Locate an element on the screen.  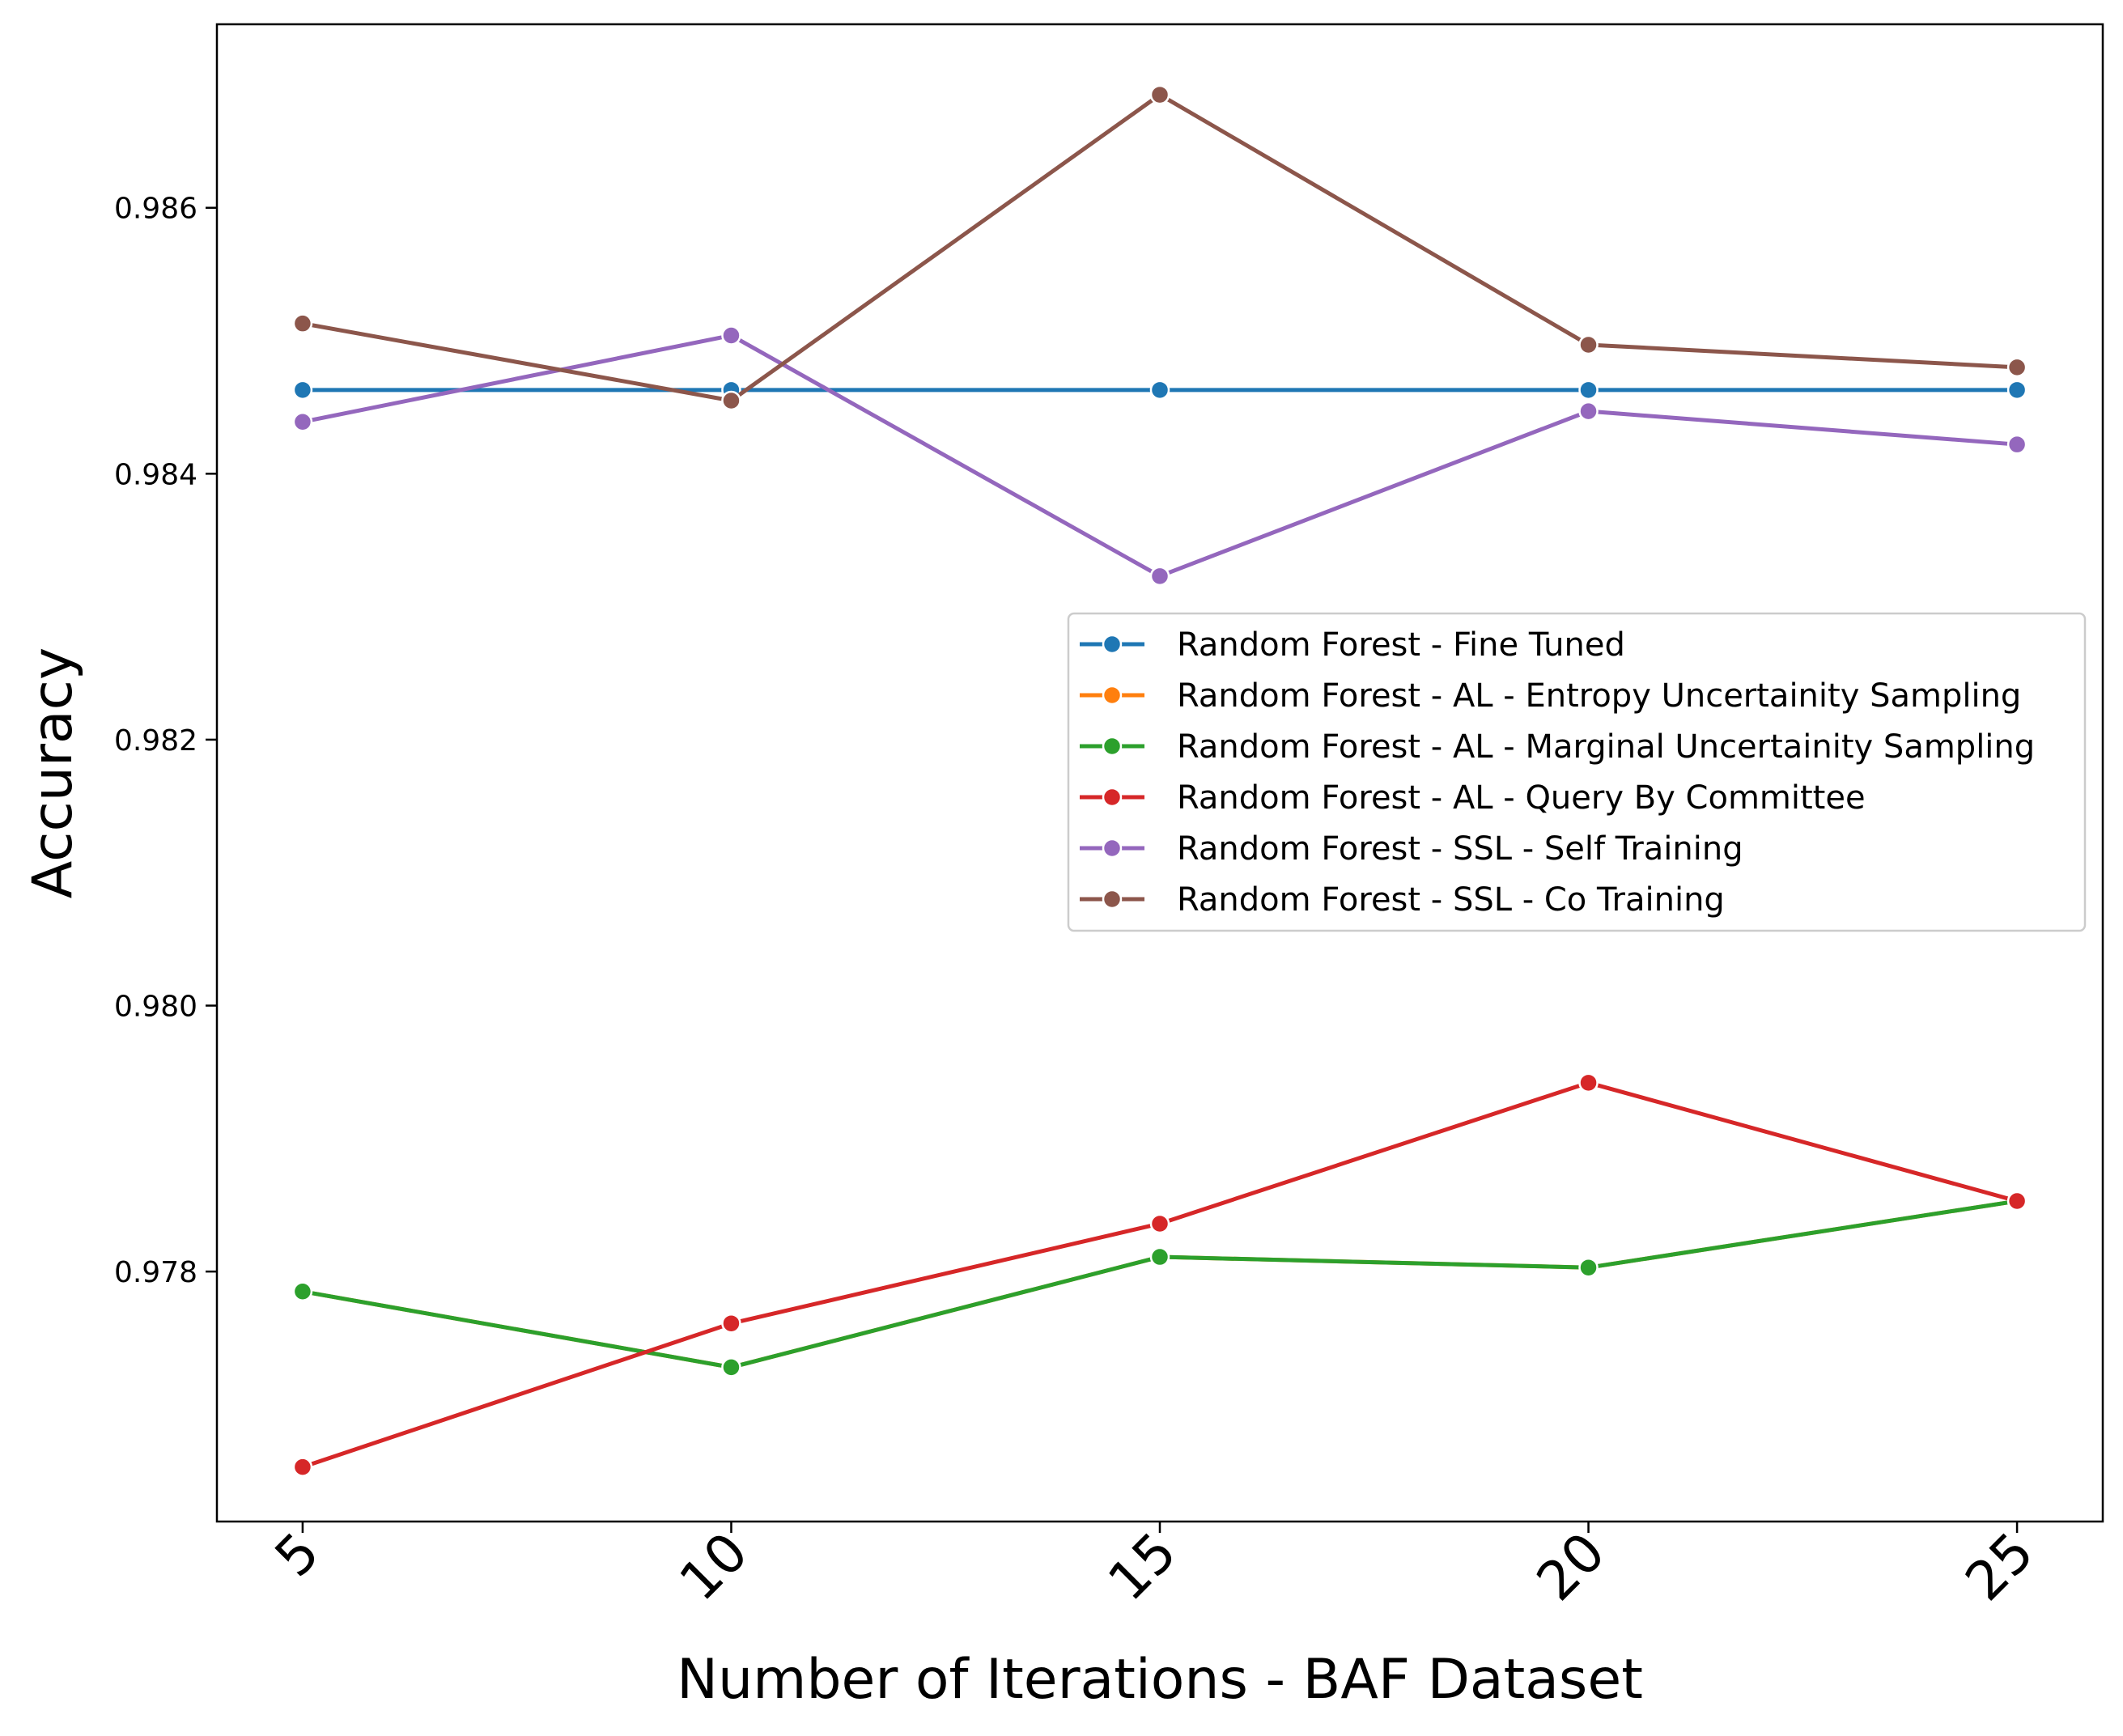
y-tick-label: 0.984 is located at coordinates (155, 474).